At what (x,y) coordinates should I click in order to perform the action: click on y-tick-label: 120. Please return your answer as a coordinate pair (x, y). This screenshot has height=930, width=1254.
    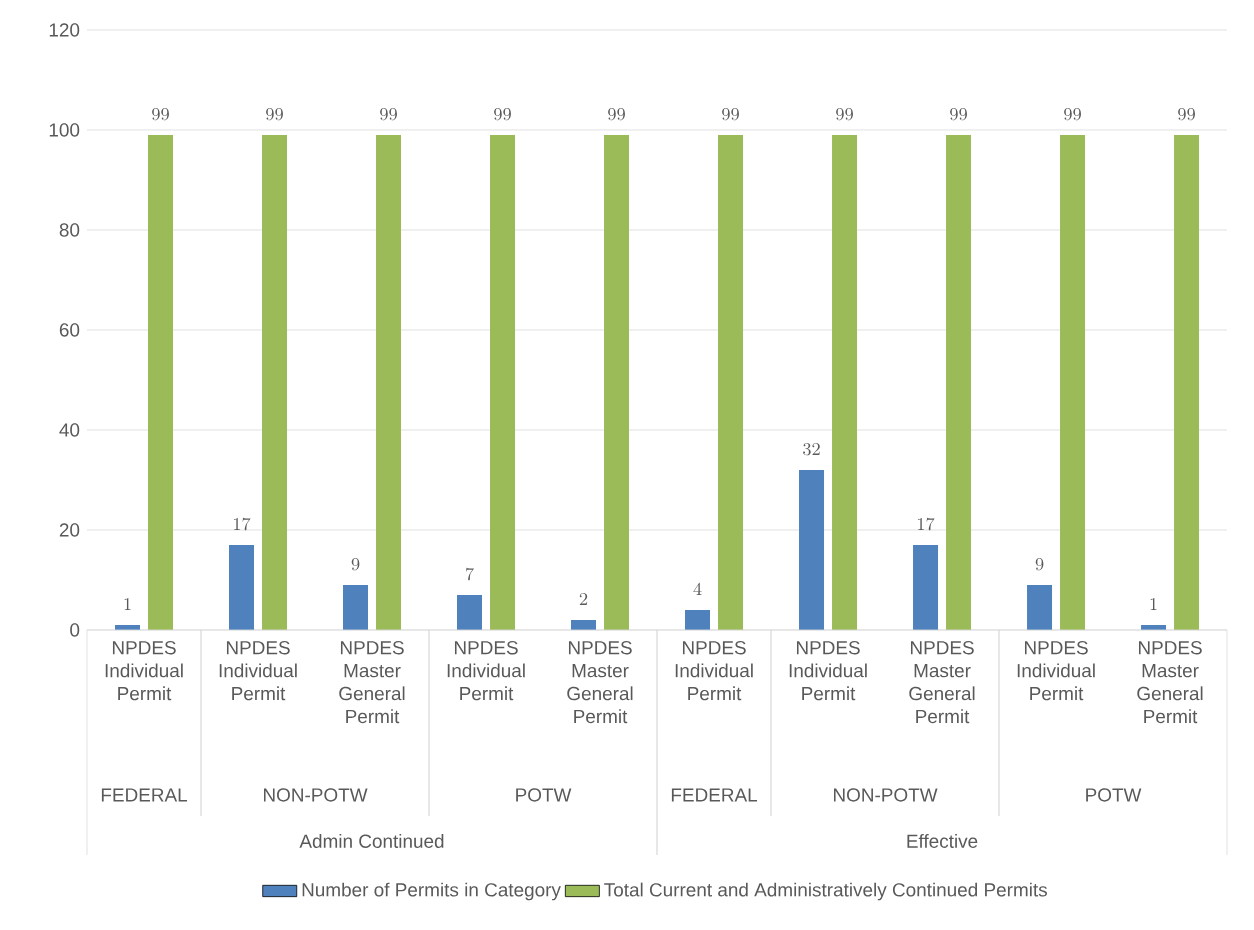
    Looking at the image, I should click on (64, 30).